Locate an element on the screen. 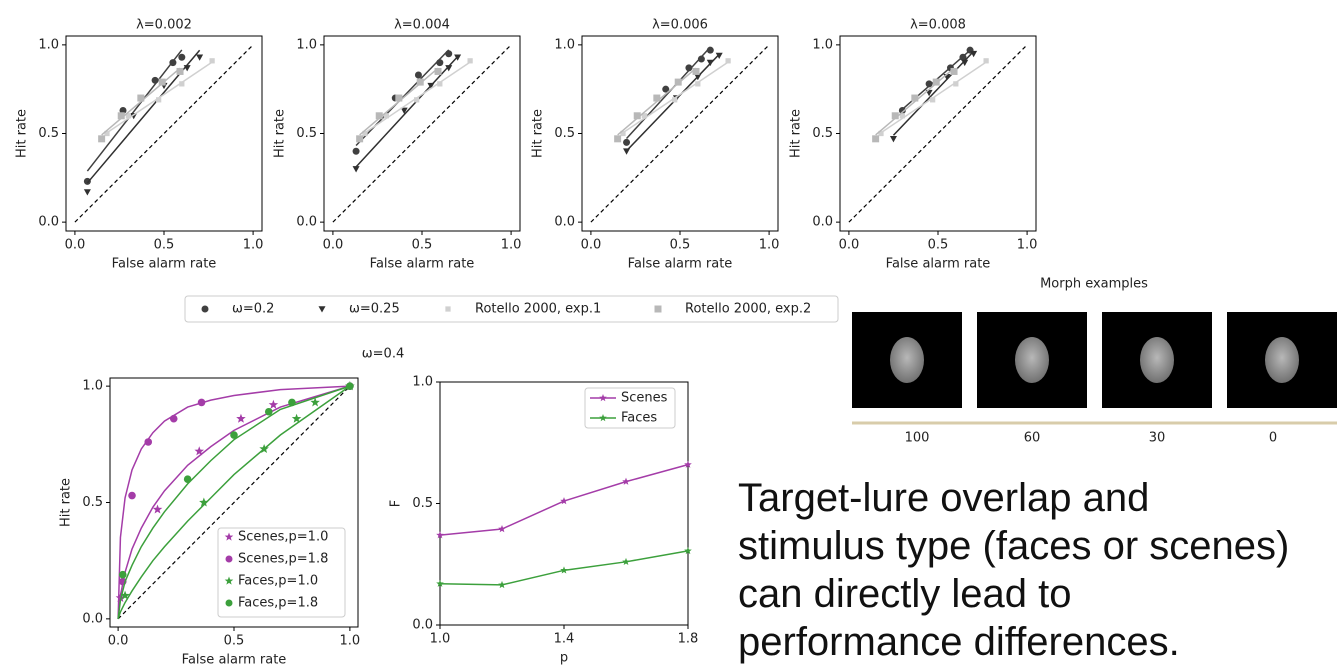  morph-label: 100 is located at coordinates (917, 438).